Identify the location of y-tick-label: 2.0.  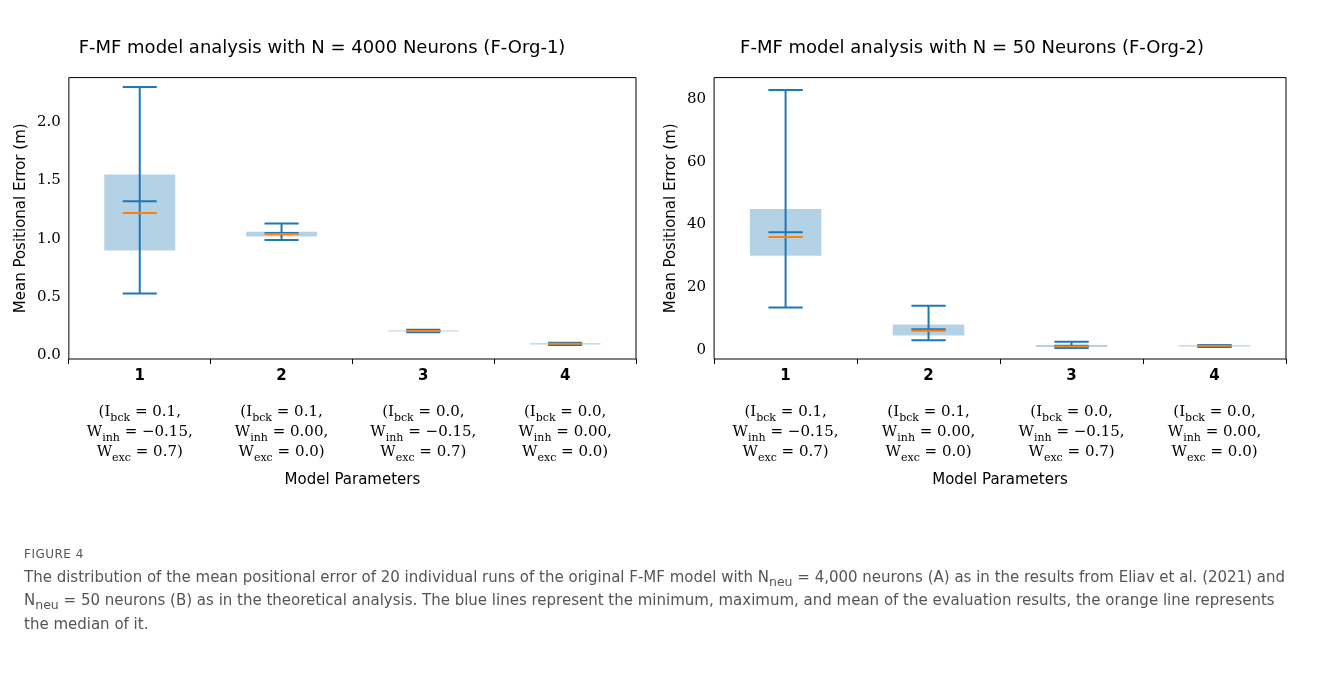
(49, 120).